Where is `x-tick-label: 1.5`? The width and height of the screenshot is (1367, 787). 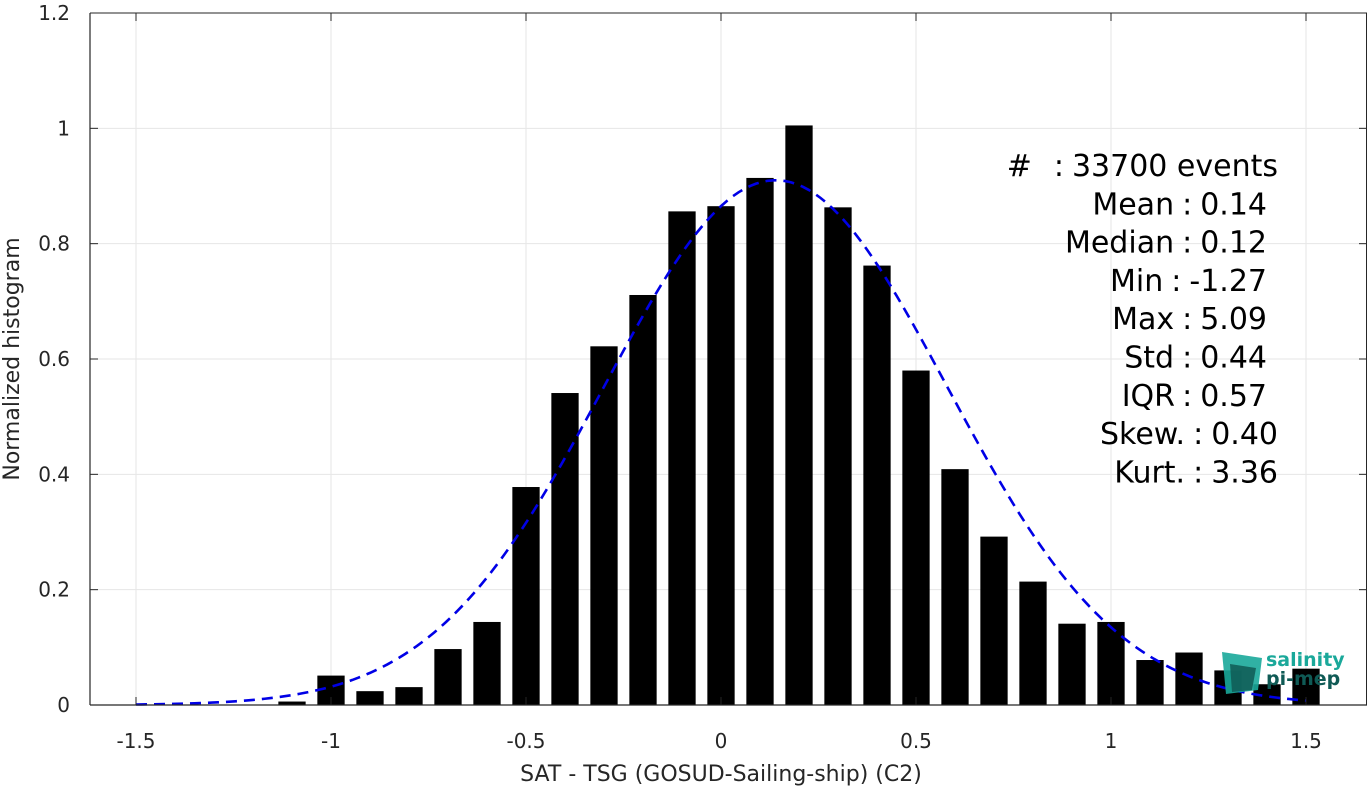 x-tick-label: 1.5 is located at coordinates (1306, 741).